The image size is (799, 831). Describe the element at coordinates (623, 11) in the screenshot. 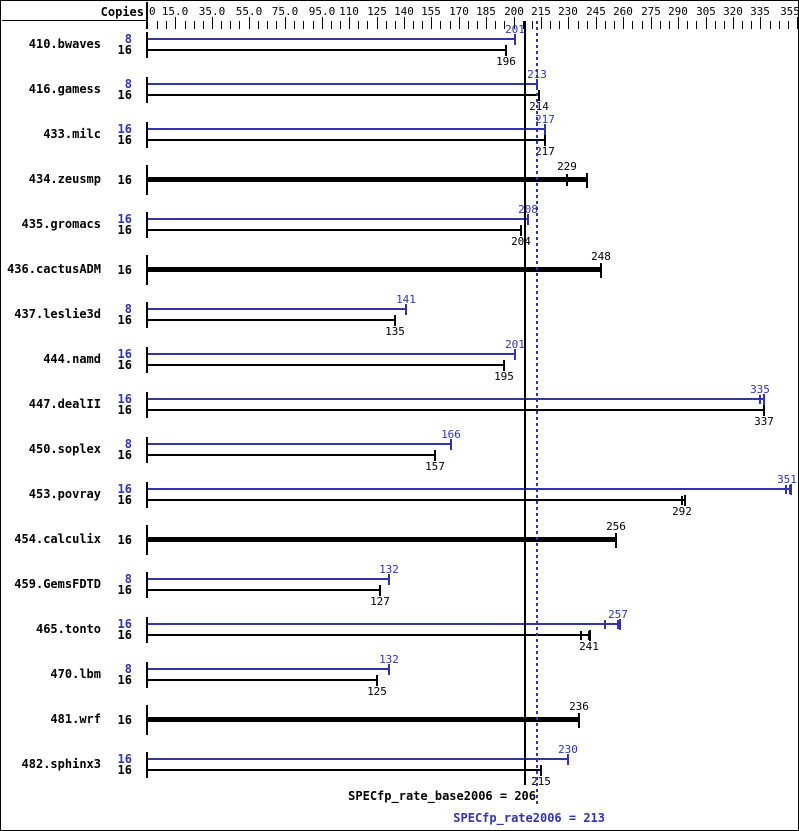

I see `axis-tick-label: 260` at that location.